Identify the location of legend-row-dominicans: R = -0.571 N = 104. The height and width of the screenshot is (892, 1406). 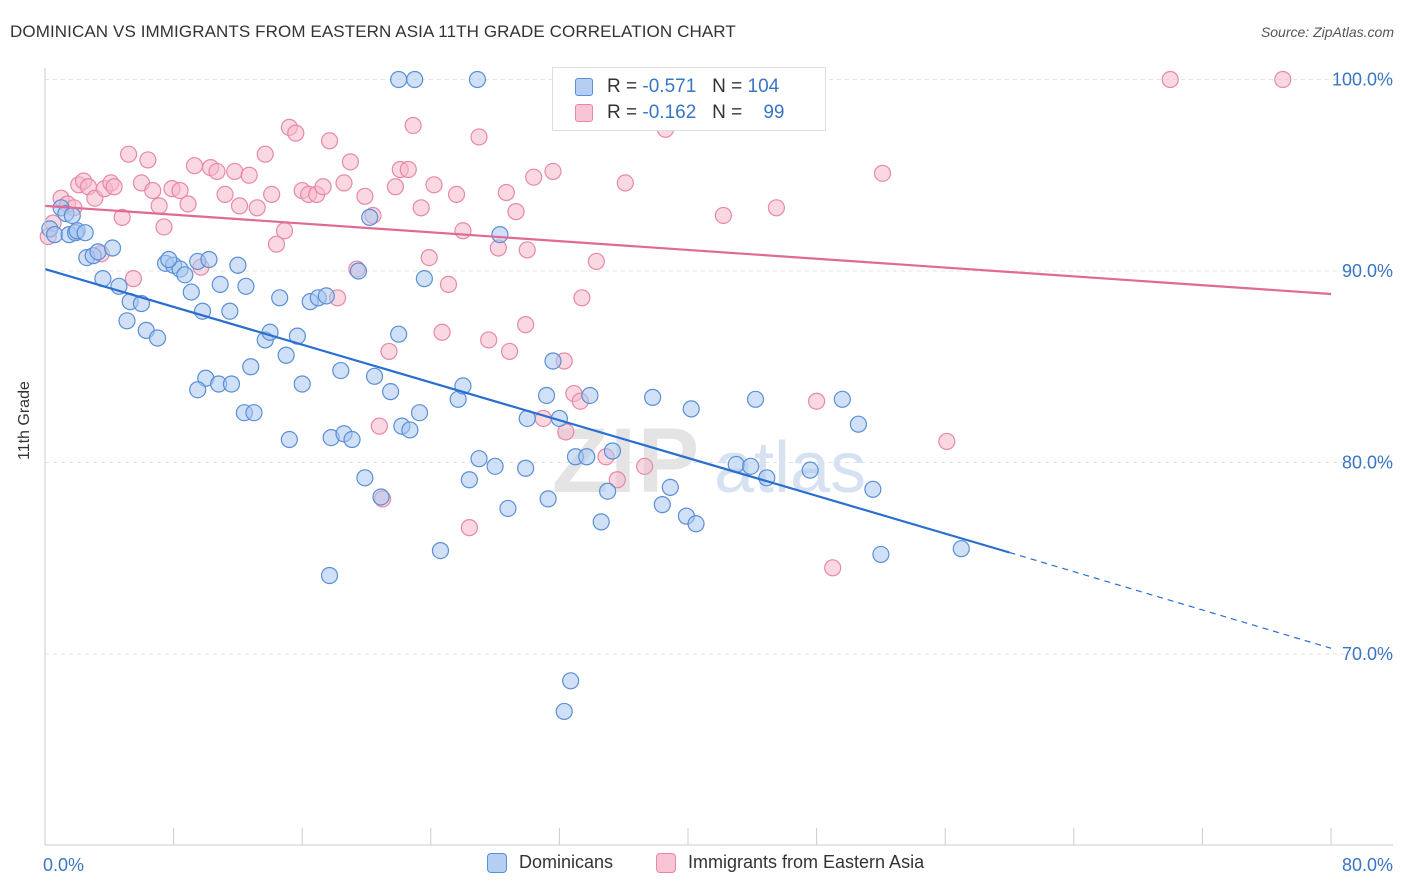
(677, 87).